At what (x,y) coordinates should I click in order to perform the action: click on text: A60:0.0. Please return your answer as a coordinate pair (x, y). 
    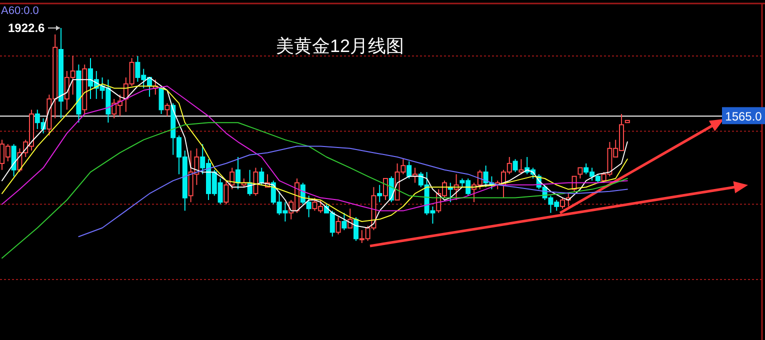
    Looking at the image, I should click on (20, 11).